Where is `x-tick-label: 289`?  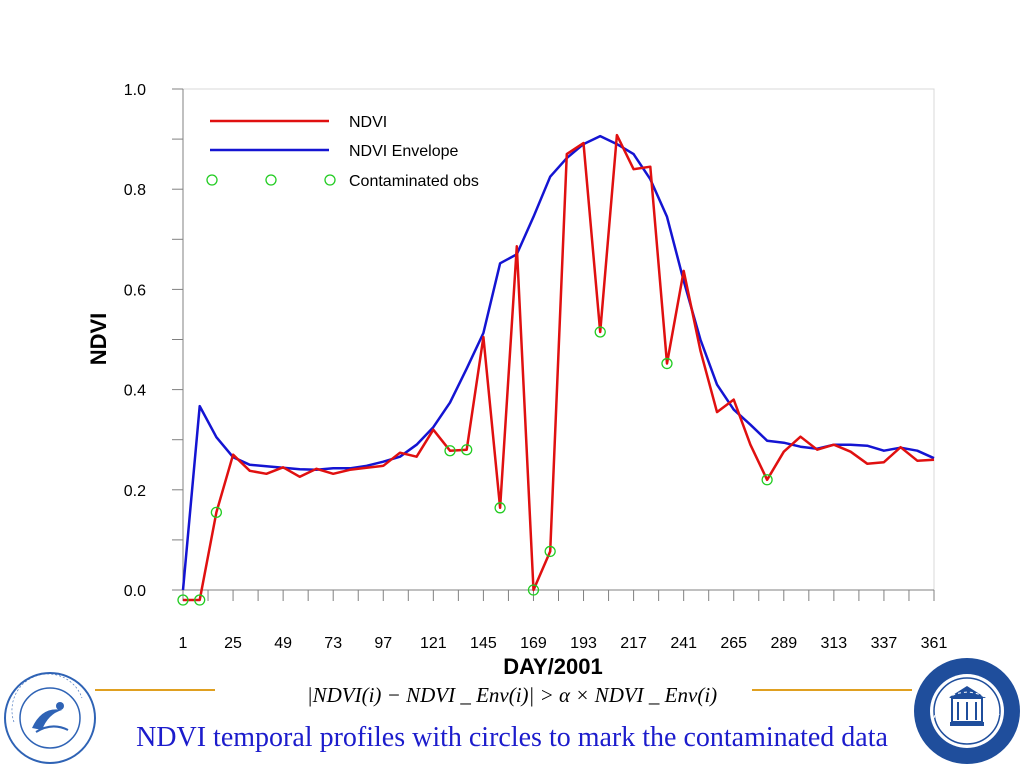
x-tick-label: 289 is located at coordinates (783, 643).